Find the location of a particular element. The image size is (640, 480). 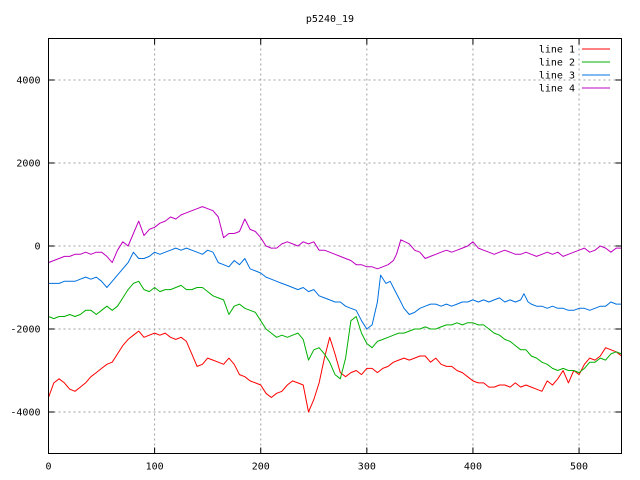

y-tick-label: 0 is located at coordinates (37, 247).